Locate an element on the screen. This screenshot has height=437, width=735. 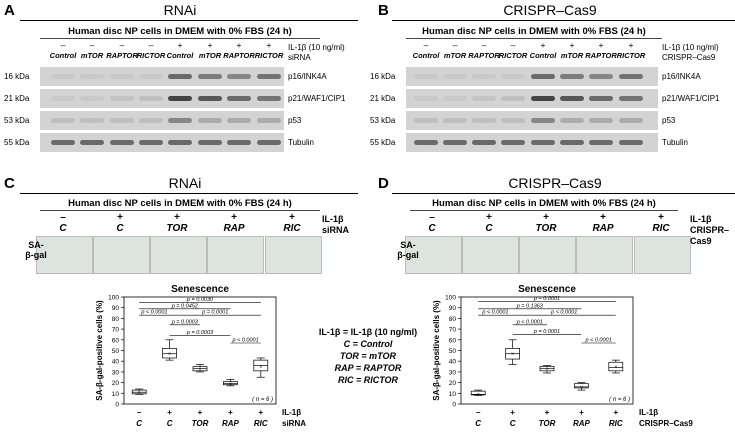
legend-line: TOR = mTOR is located at coordinates (368, 356).